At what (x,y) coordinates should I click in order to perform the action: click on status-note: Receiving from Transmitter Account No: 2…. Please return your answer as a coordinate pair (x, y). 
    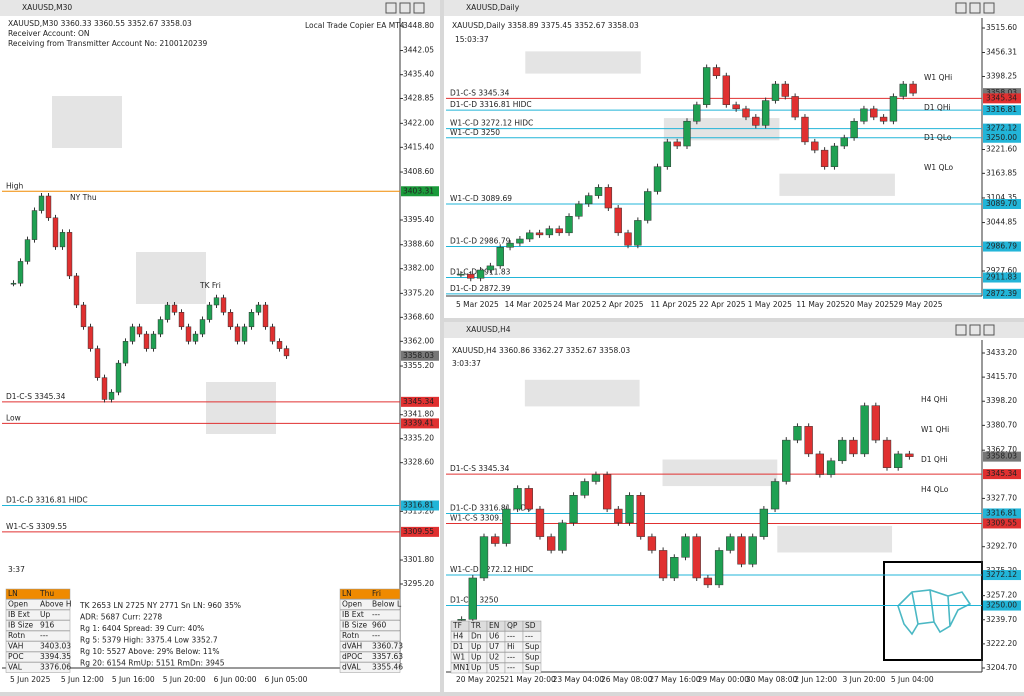
    Looking at the image, I should click on (107, 43).